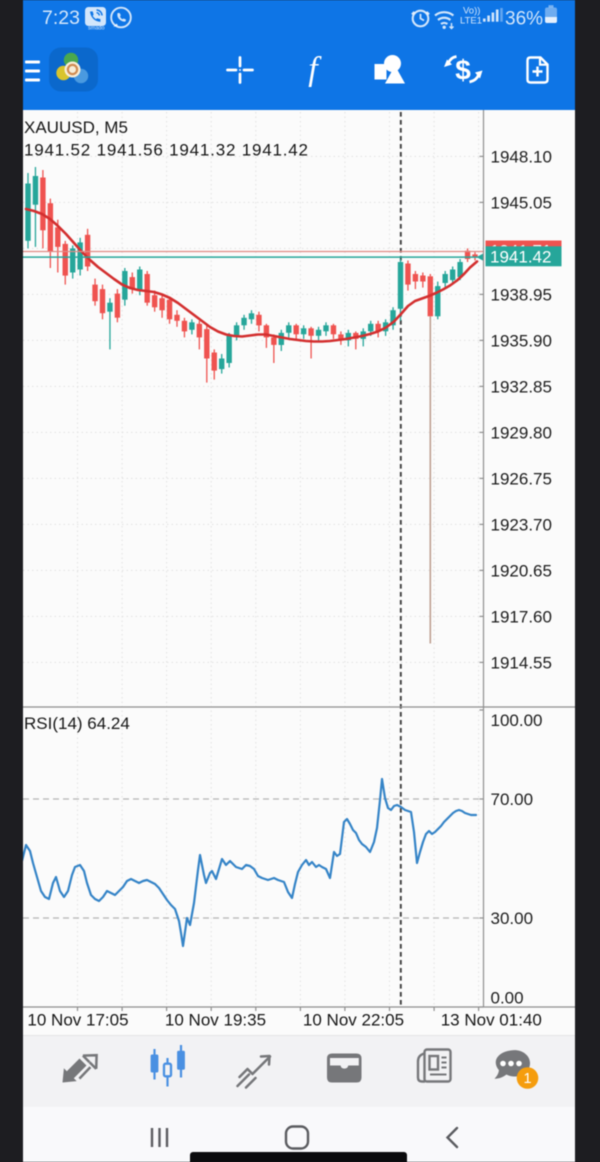  What do you see at coordinates (96, 29) in the screenshot?
I see `svg-text: smado` at bounding box center [96, 29].